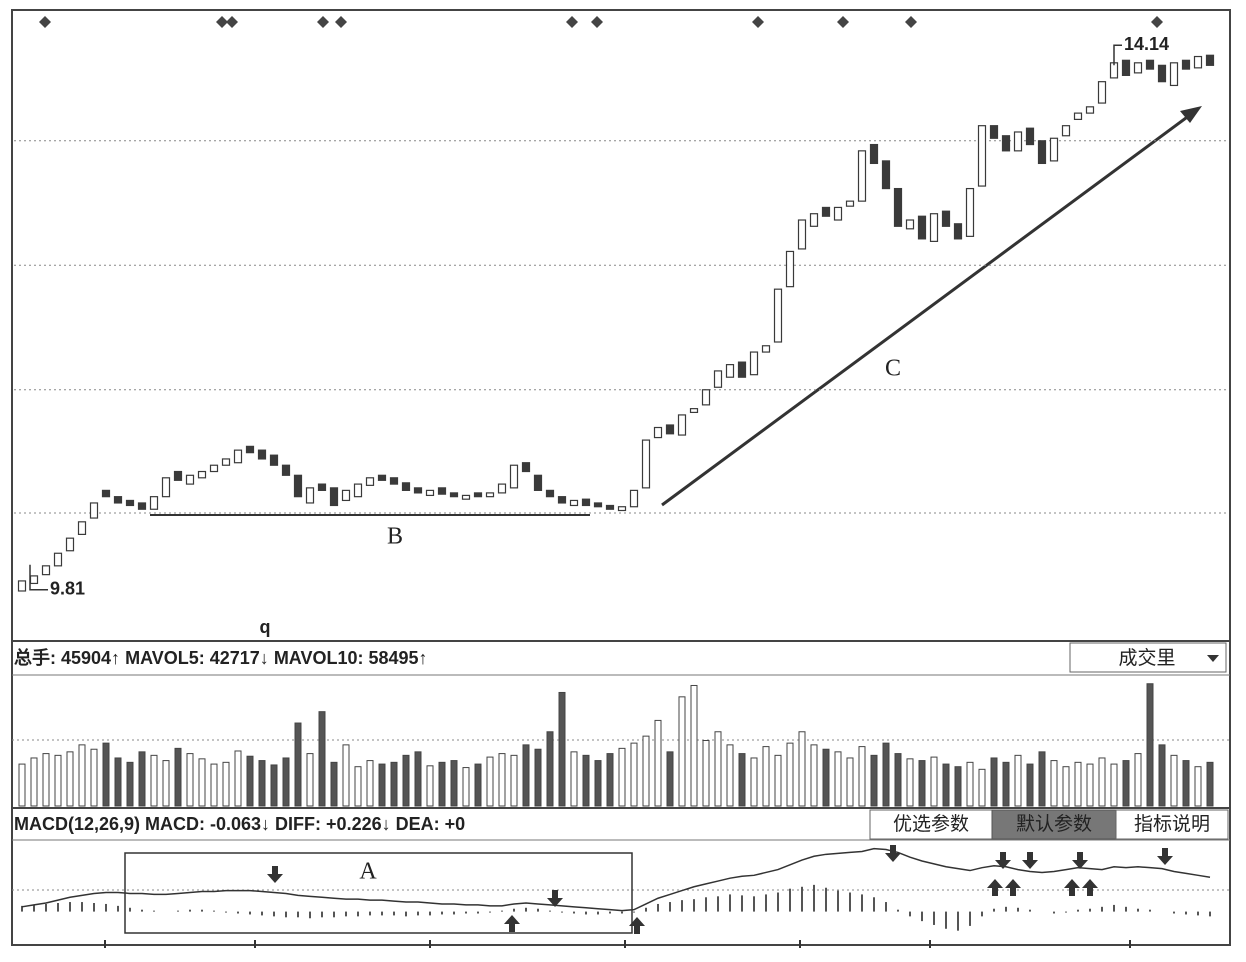 The image size is (1246, 962). I want to click on signal-markers, so click(601, 22).